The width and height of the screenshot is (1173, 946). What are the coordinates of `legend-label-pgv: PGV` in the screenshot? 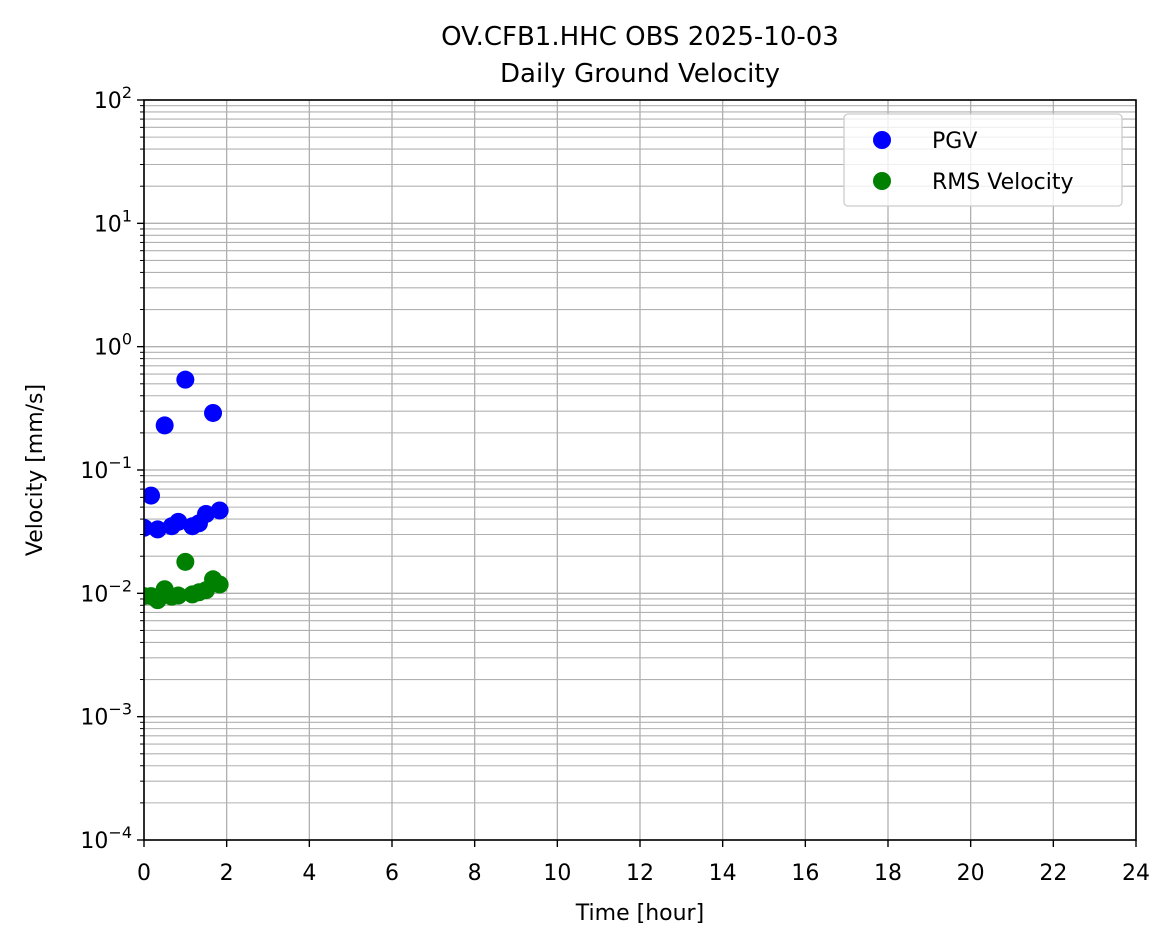 It's located at (954, 141).